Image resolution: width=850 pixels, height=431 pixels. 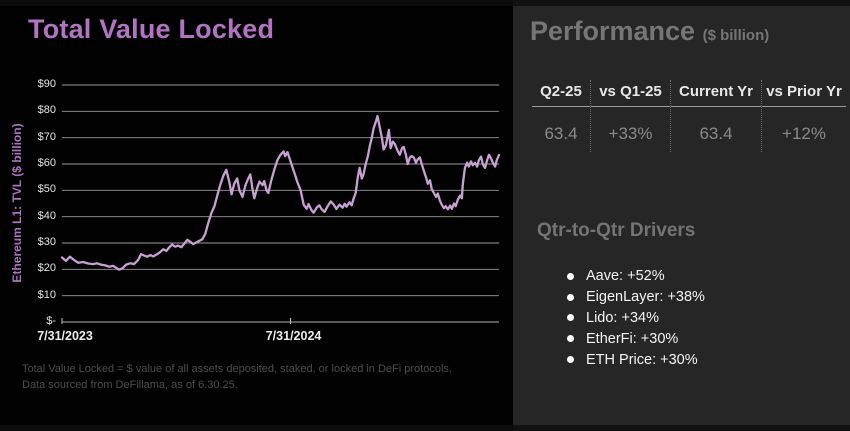 I want to click on y-tick-label: $20, so click(x=46, y=268).